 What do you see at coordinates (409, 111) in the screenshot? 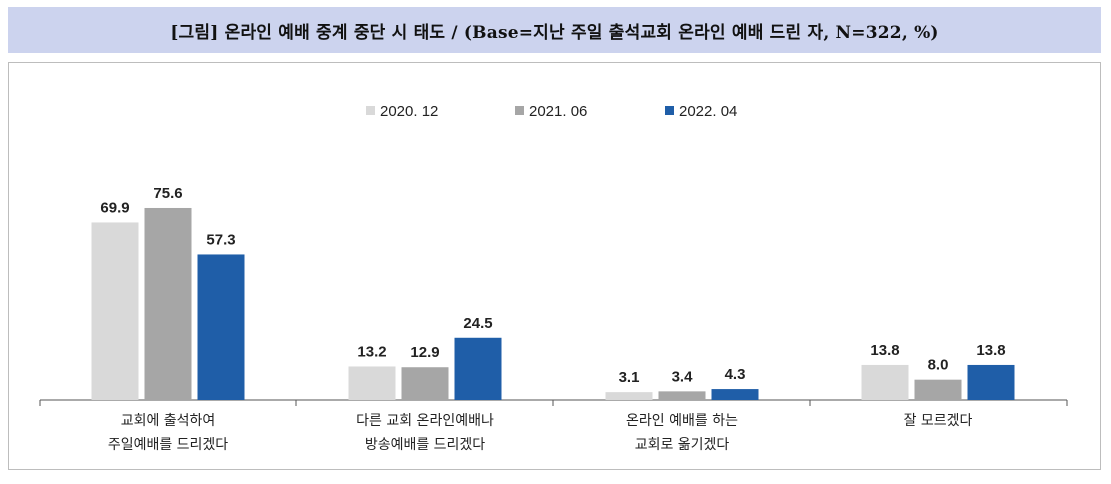
I see `legend-label: 2020. 12` at bounding box center [409, 111].